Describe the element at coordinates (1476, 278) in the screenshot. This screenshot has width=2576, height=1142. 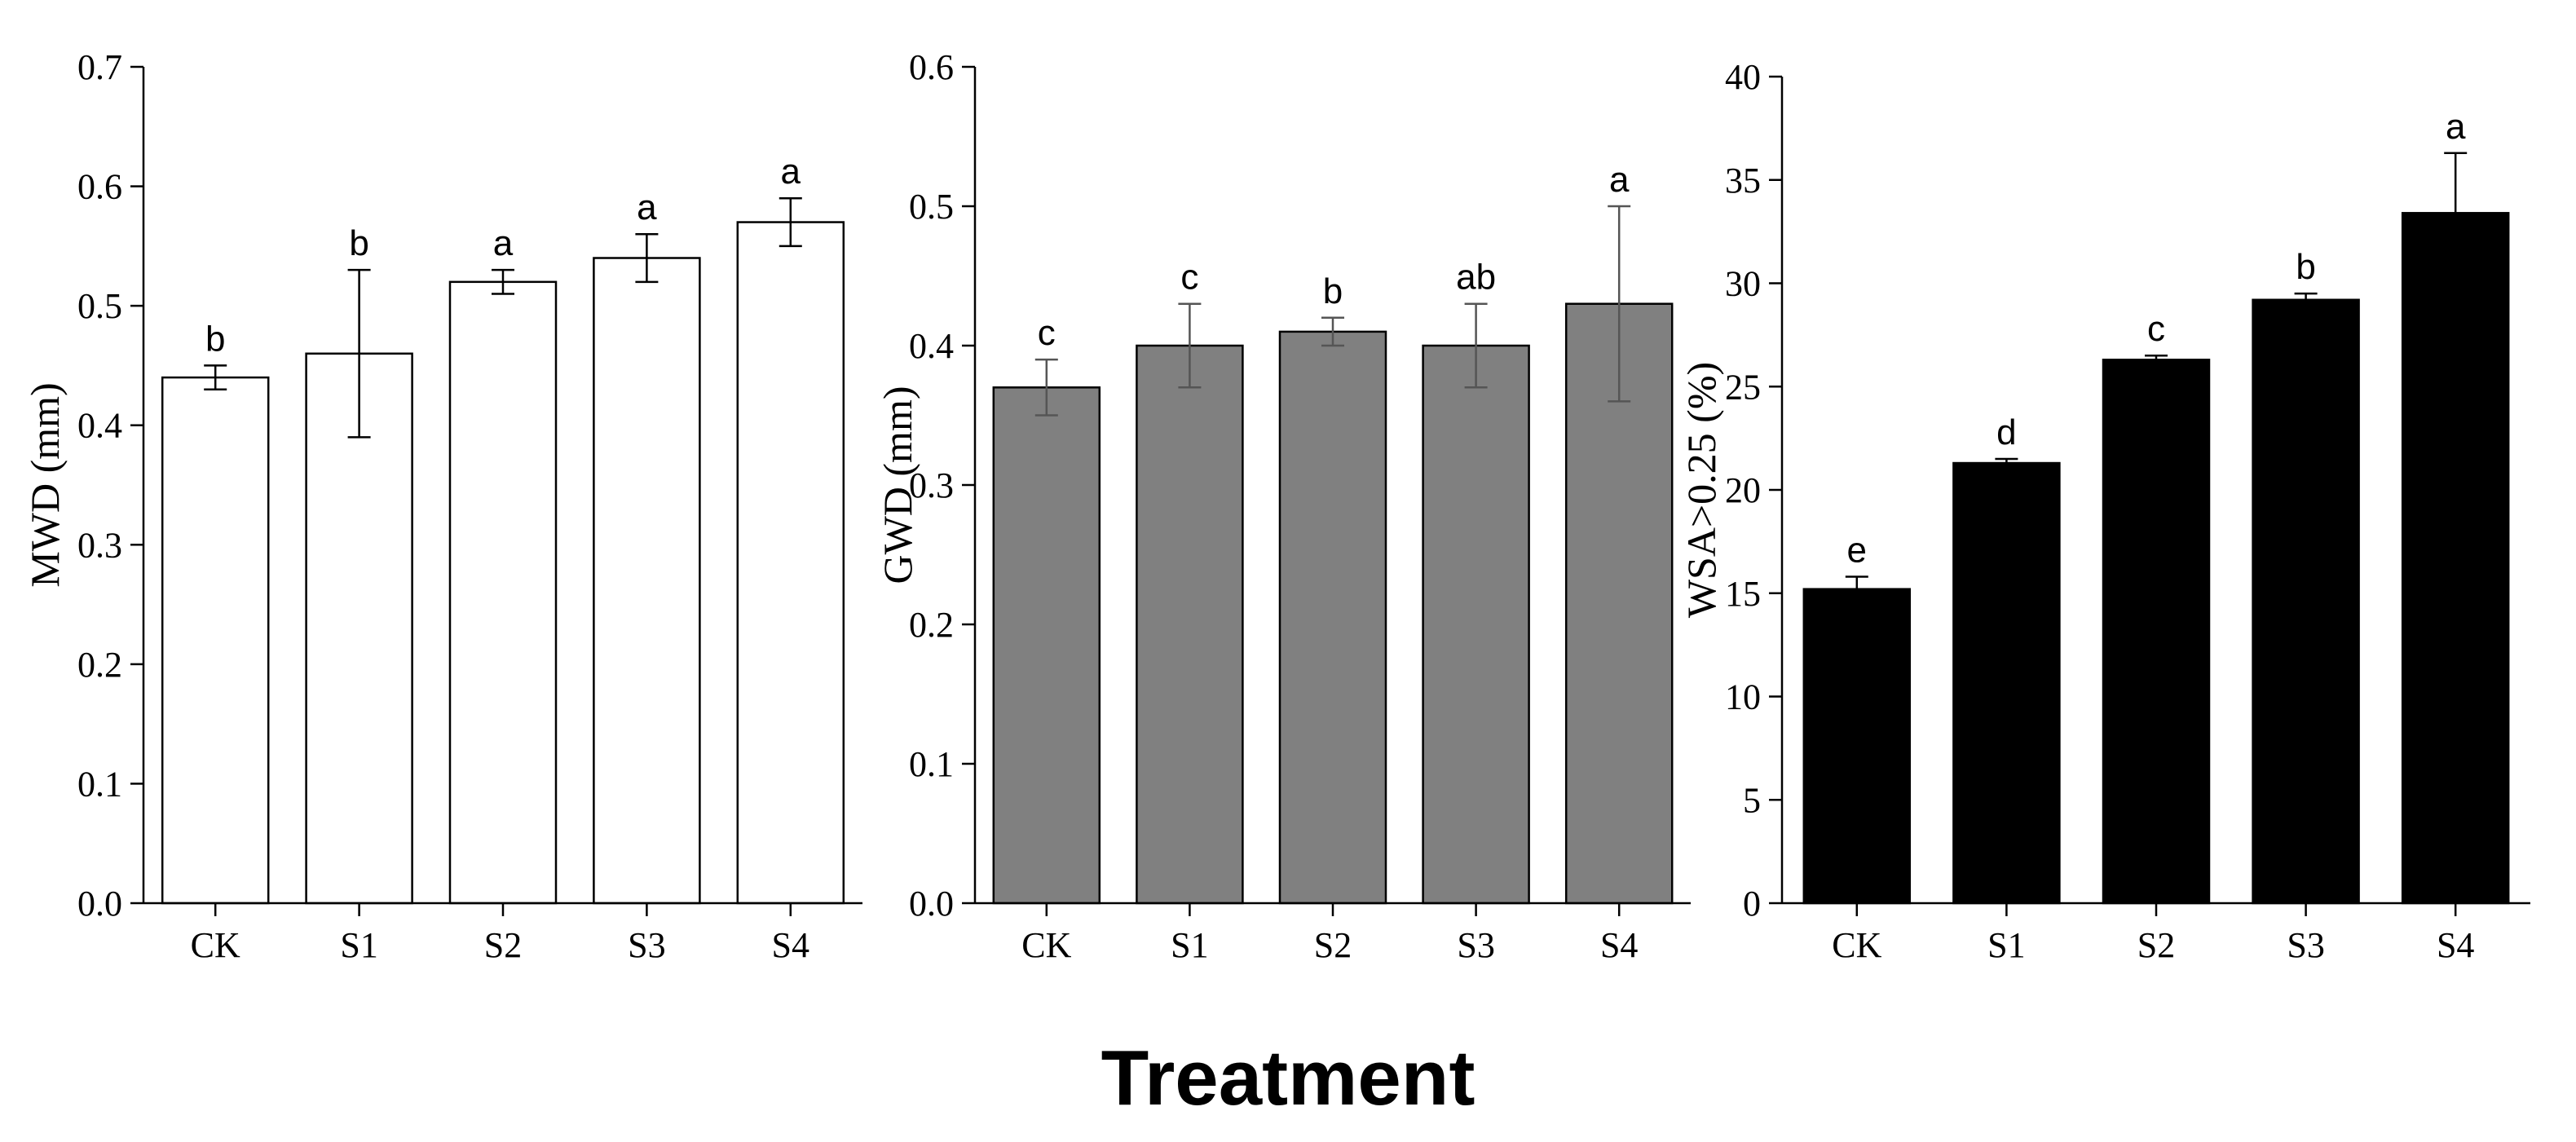
I see `significance-letter: ab` at that location.